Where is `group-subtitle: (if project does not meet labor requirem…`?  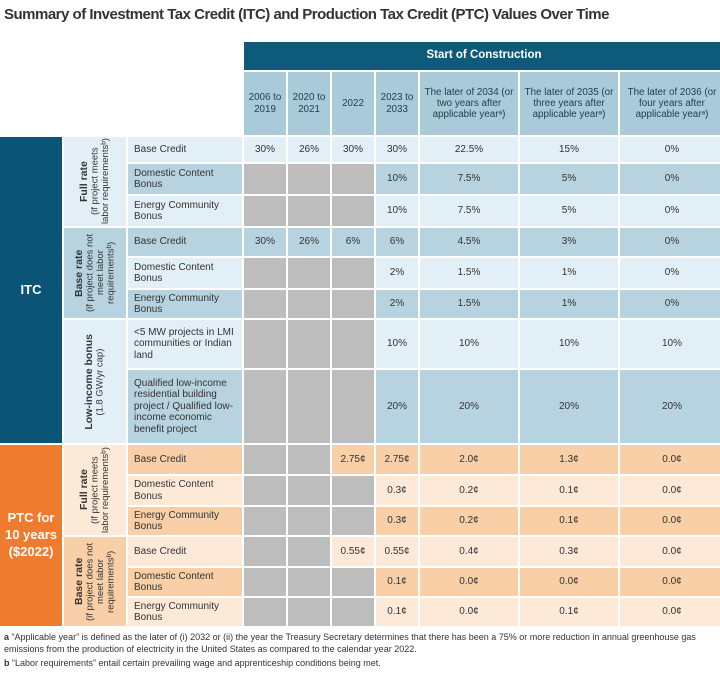 group-subtitle: (if project does not meet labor requirem… is located at coordinates (100, 273).